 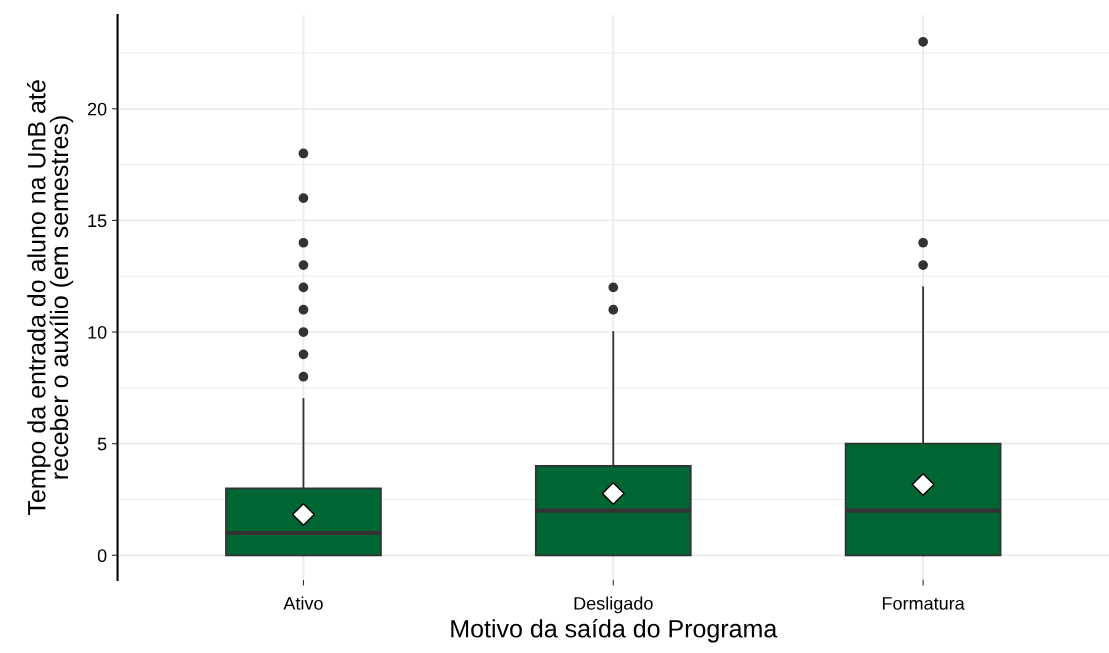 What do you see at coordinates (102, 444) in the screenshot?
I see `y-tick-label: 5` at bounding box center [102, 444].